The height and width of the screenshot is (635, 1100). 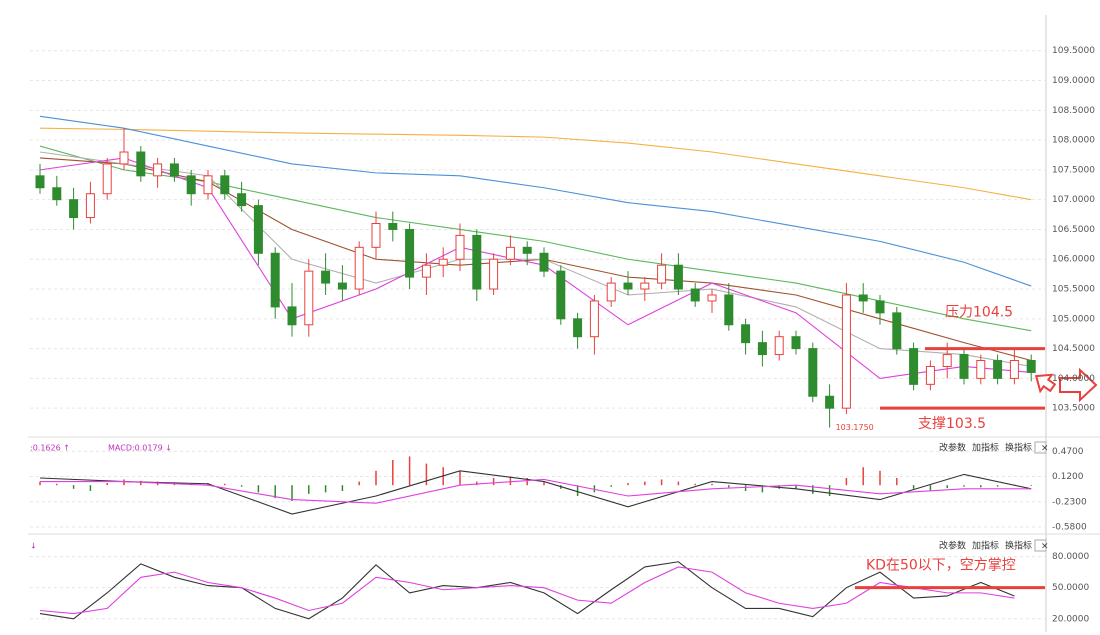 What do you see at coordinates (1073, 290) in the screenshot?
I see `y-tick-label: 105.5000` at bounding box center [1073, 290].